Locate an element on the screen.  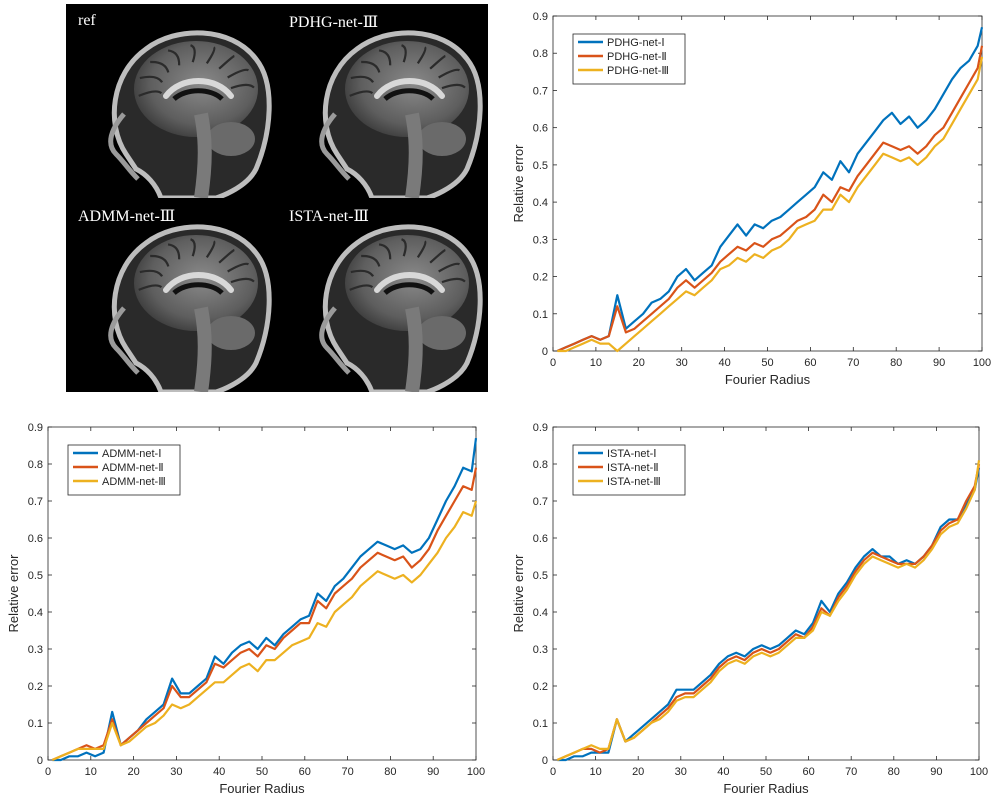
mri-panel-label: ADMM-net-Ⅲ is located at coordinates (127, 216).